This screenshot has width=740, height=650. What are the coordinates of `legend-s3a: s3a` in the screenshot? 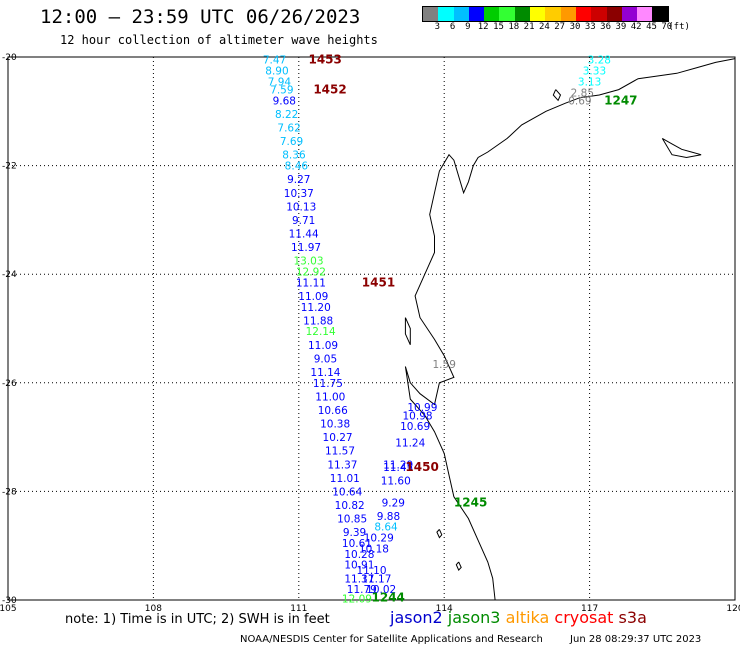 It's located at (635, 617).